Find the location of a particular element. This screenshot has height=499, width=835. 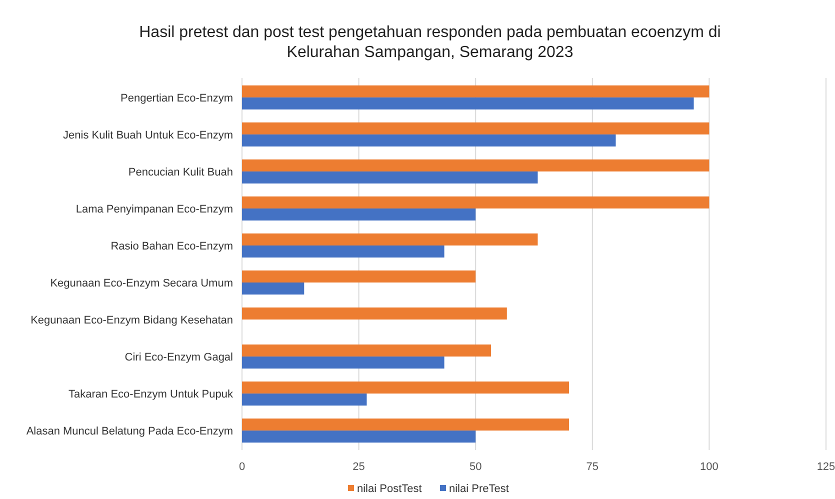

chart-title: Hasil pretest dan post test pengetahuan responden pada pembuatan ecoenzym di Kelurahan Sampangan, Semarang 2023 is located at coordinates (430, 42).